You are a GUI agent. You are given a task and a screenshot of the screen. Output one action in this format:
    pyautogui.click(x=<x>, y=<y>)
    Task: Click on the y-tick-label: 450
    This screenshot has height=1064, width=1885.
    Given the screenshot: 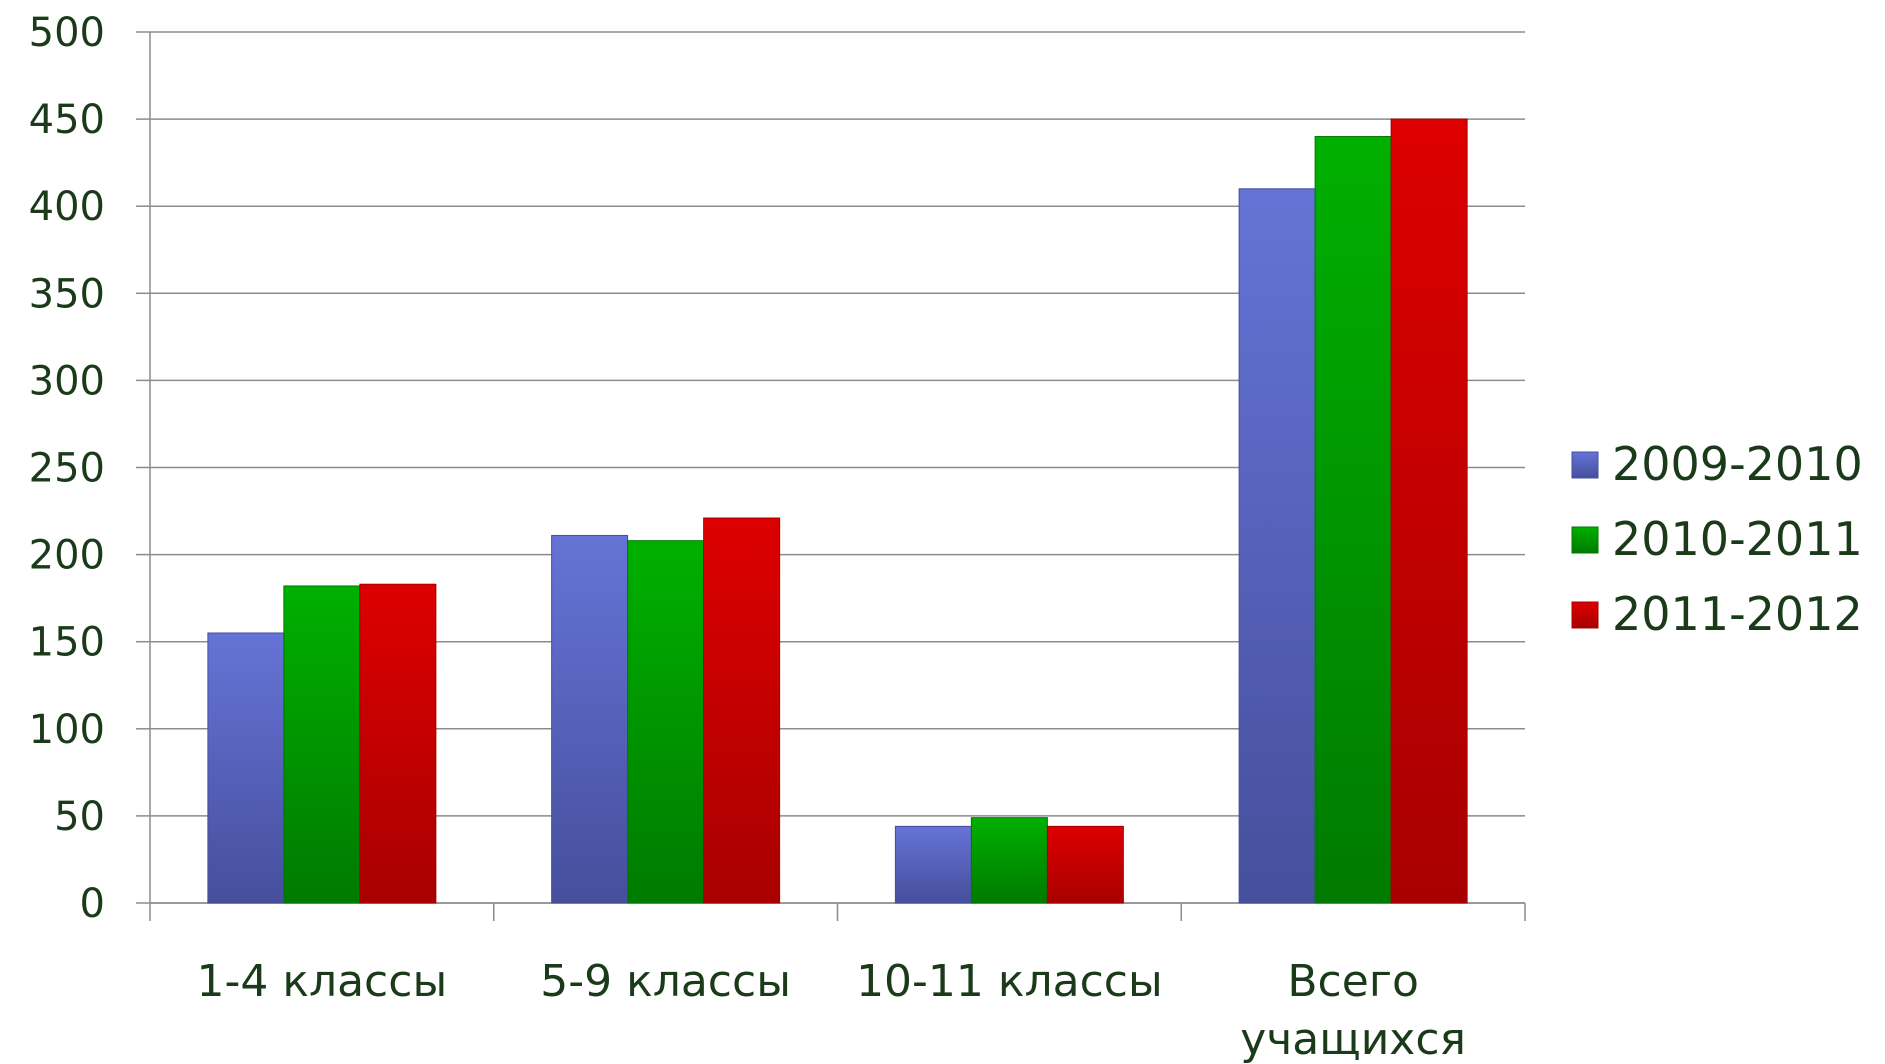 What is the action you would take?
    pyautogui.click(x=67, y=120)
    